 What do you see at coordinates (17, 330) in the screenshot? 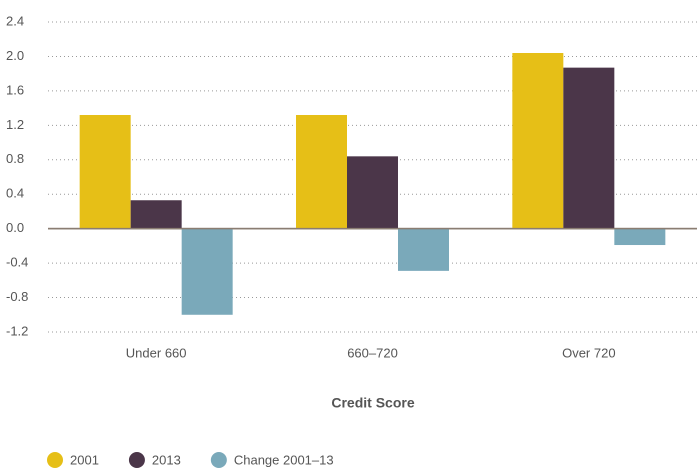
I see `y-tick-label: -1.2` at bounding box center [17, 330].